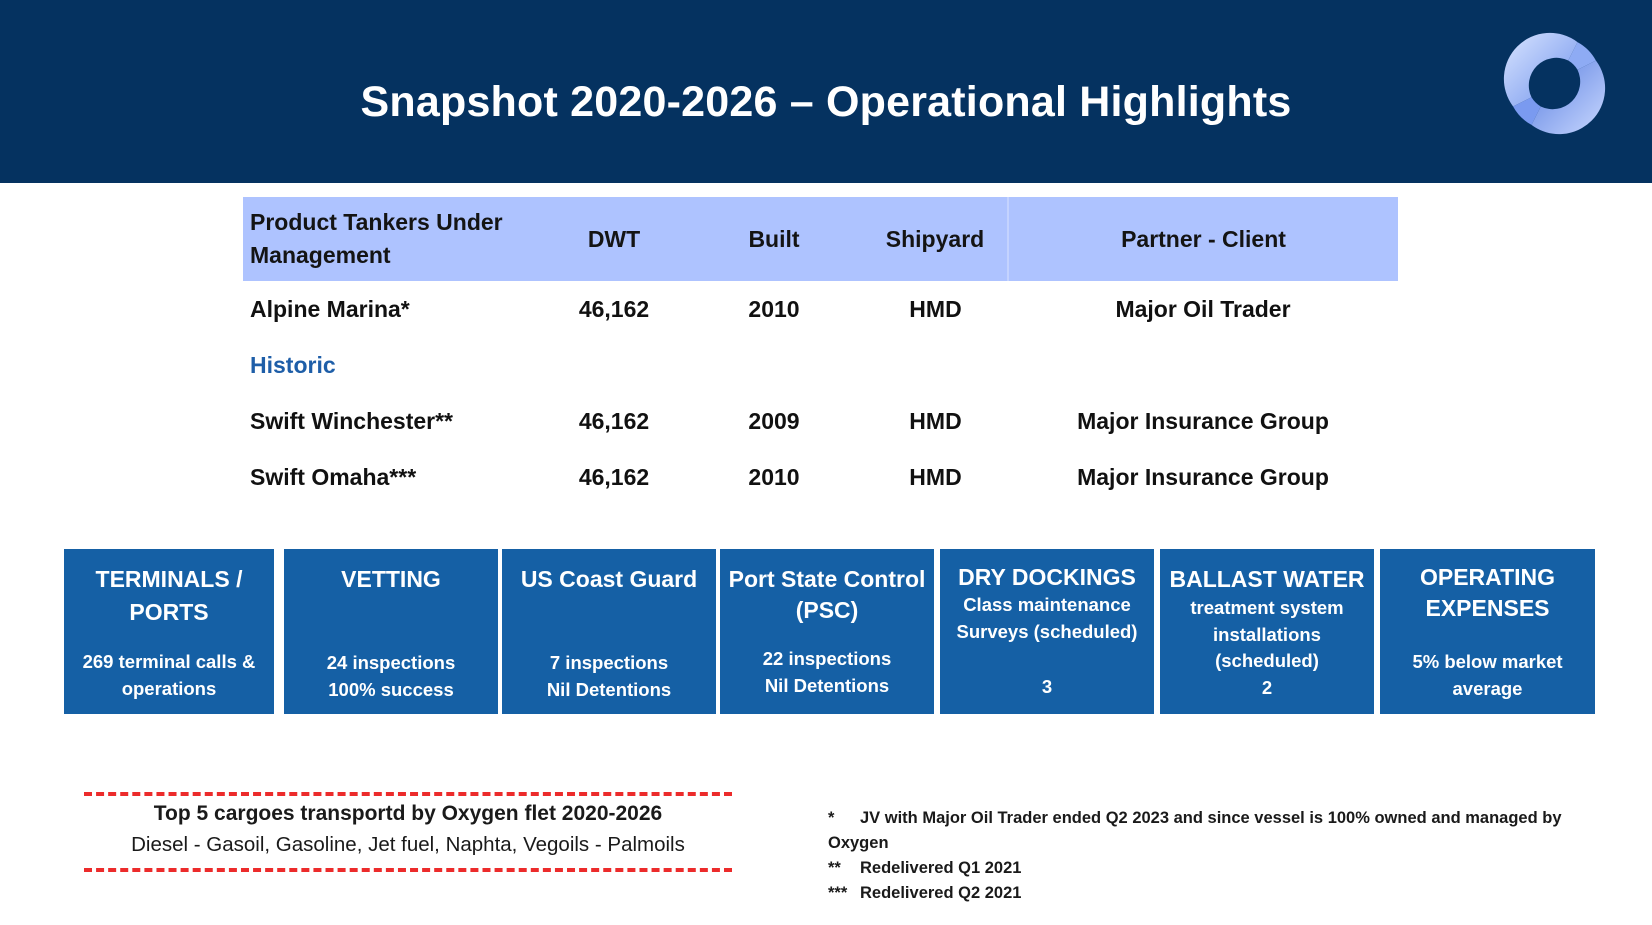  Describe the element at coordinates (1487, 688) in the screenshot. I see `box-detail: average` at that location.